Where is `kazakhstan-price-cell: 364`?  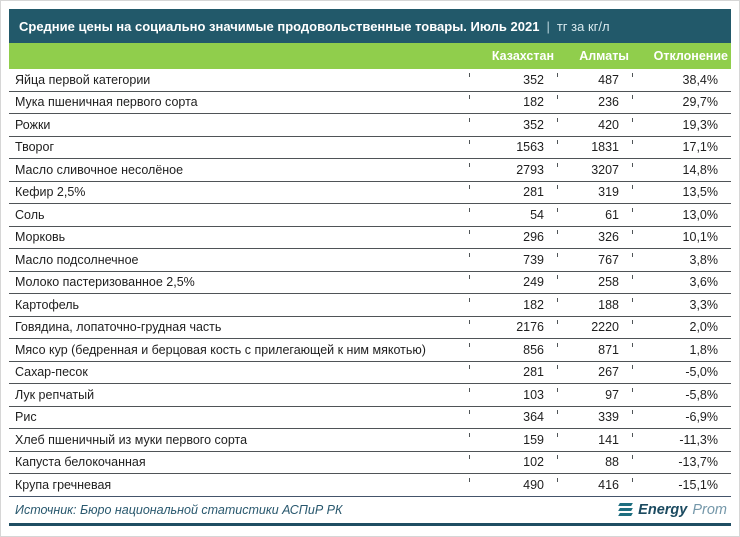 kazakhstan-price-cell: 364 is located at coordinates (513, 417).